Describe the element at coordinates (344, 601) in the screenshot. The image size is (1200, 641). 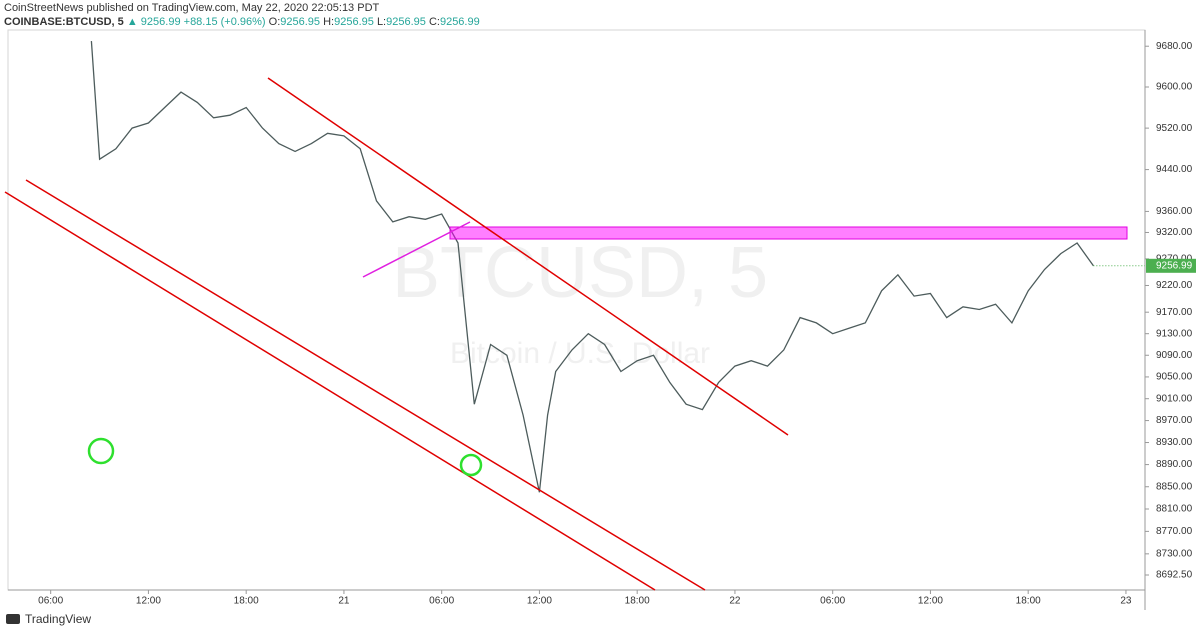
I see `x-tick-label: 21` at that location.